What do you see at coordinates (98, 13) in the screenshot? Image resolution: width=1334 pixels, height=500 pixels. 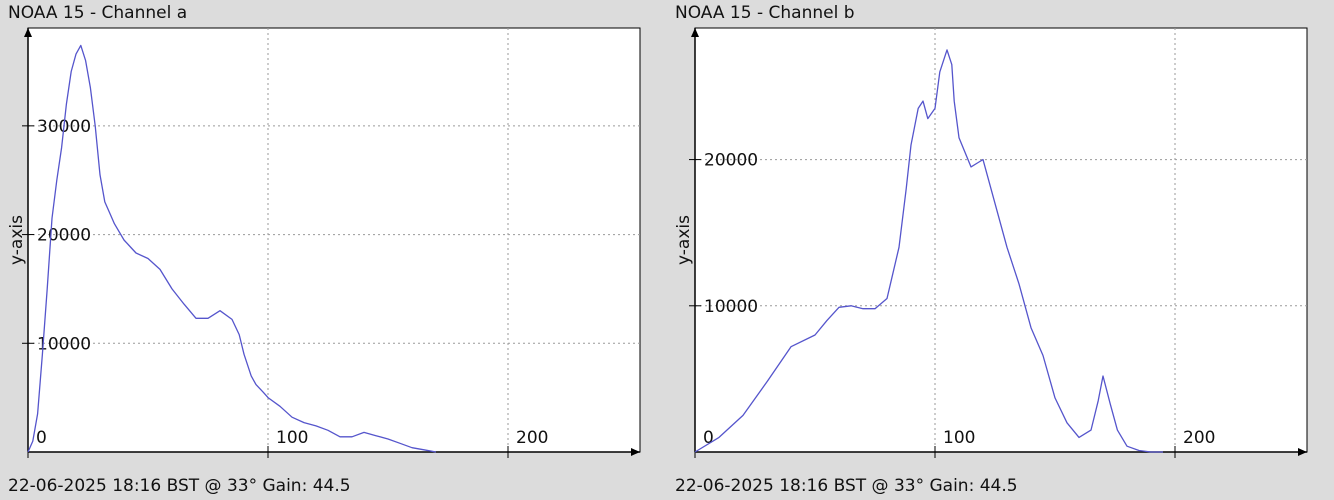 I see `chart-title: NOAA 15 - Channel a` at bounding box center [98, 13].